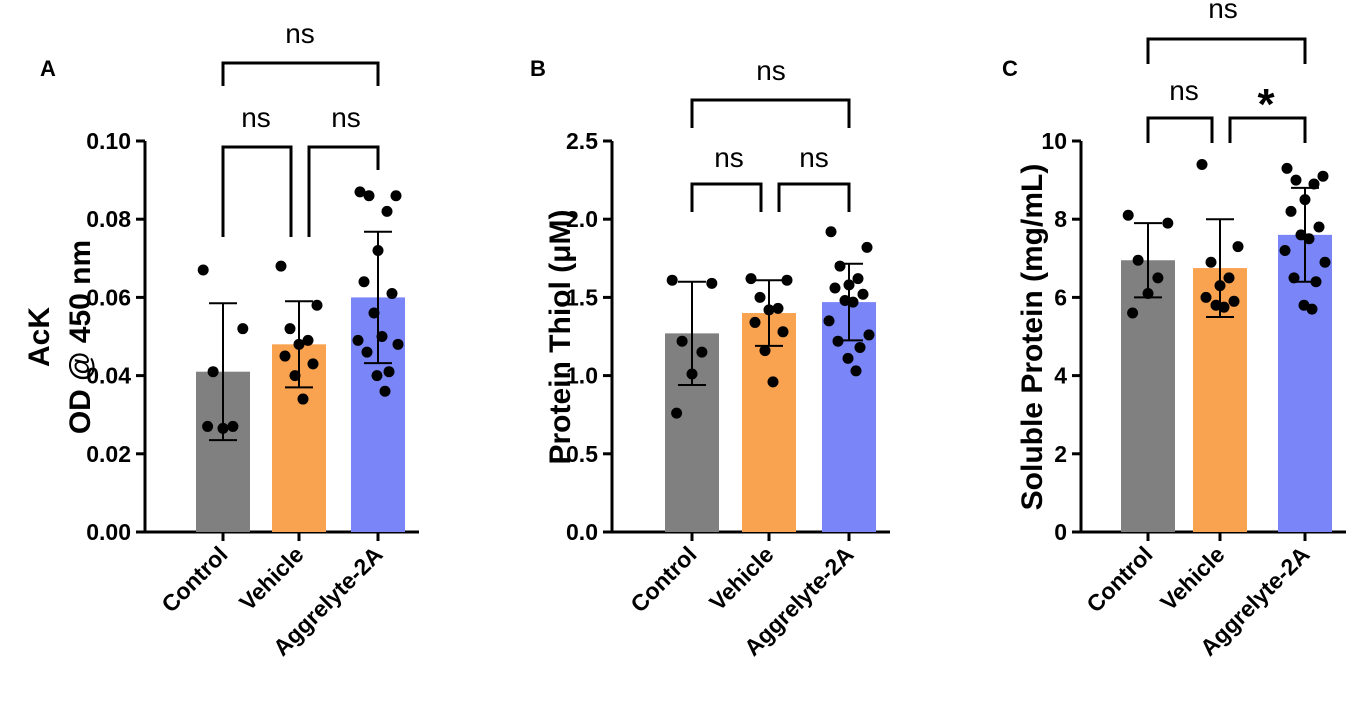 This screenshot has width=1358, height=706. Describe the element at coordinates (582, 376) in the screenshot. I see `y-tick-label: 1.0` at that location.